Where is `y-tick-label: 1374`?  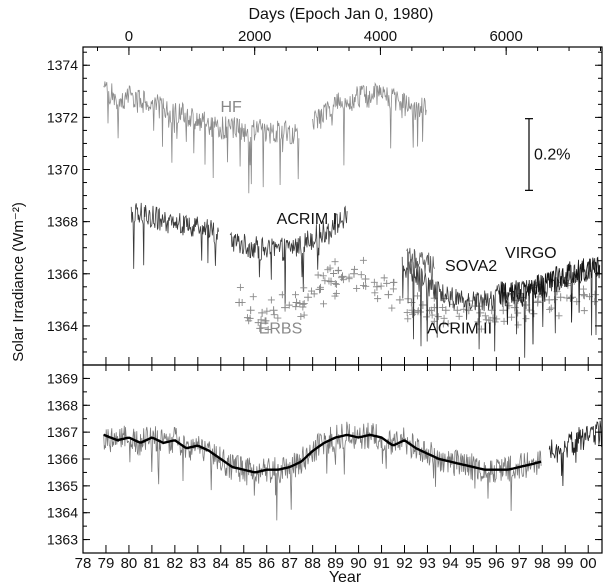 y-tick-label: 1374 is located at coordinates (62, 65).